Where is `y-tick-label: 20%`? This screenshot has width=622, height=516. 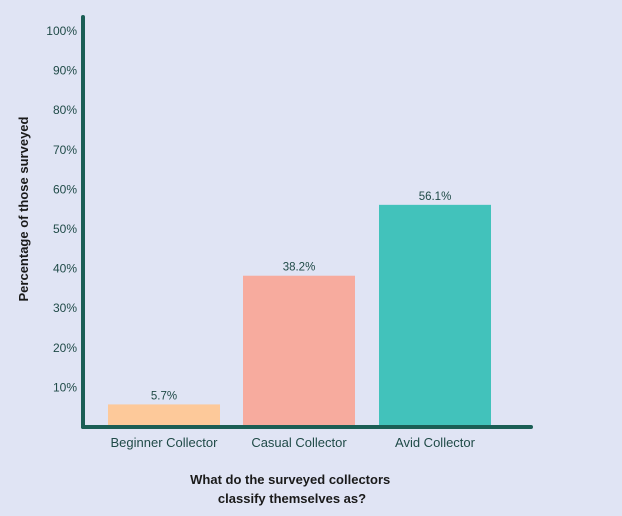
y-tick-label: 20% is located at coordinates (65, 348).